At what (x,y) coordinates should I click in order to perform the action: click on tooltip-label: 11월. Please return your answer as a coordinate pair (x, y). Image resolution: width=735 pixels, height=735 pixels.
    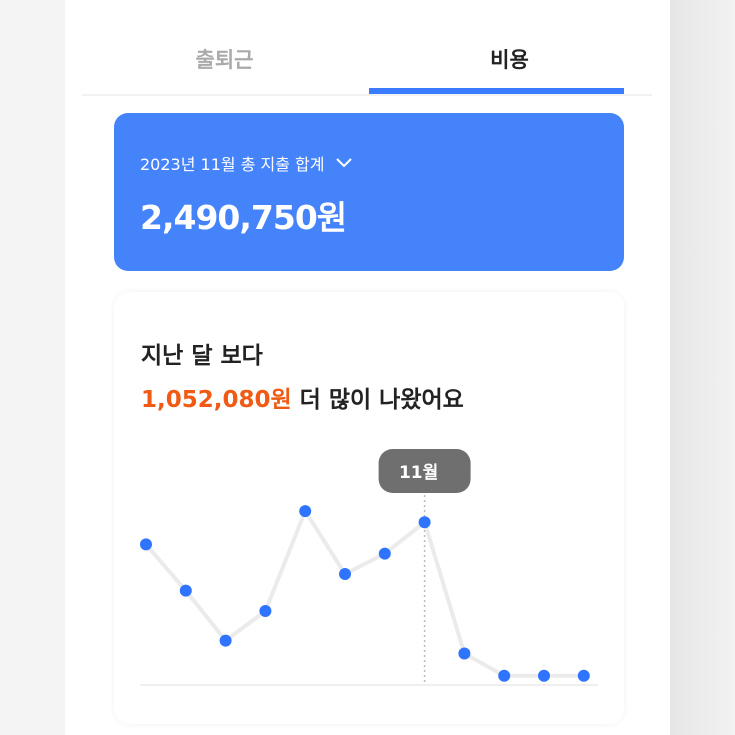
    Looking at the image, I should click on (418, 473).